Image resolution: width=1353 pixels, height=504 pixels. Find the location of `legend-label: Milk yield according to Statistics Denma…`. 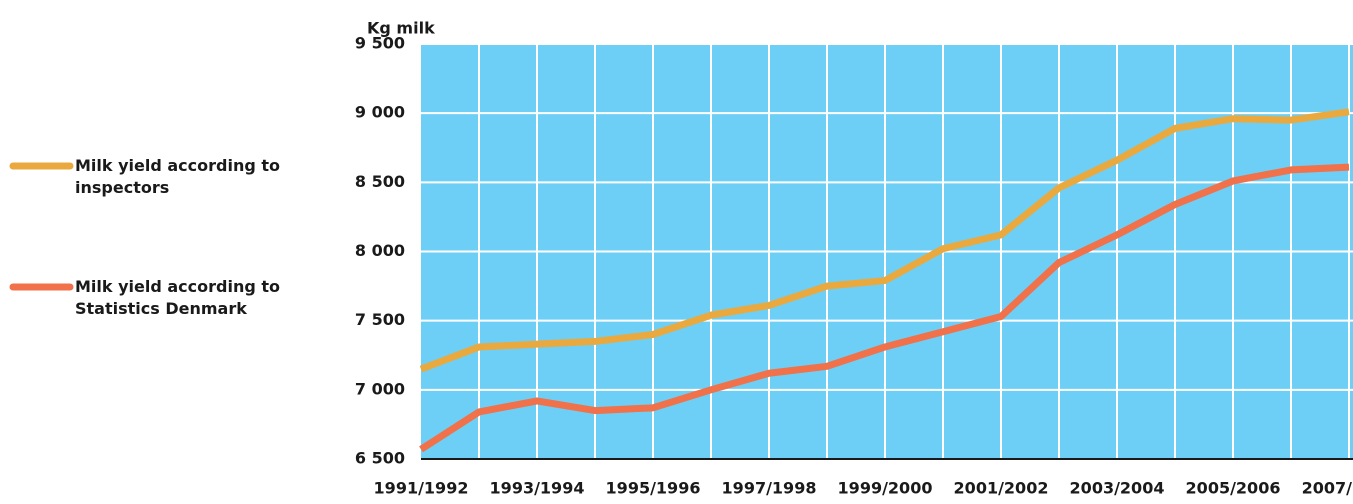

legend-label: Milk yield according to Statistics Denma… is located at coordinates (178, 297).